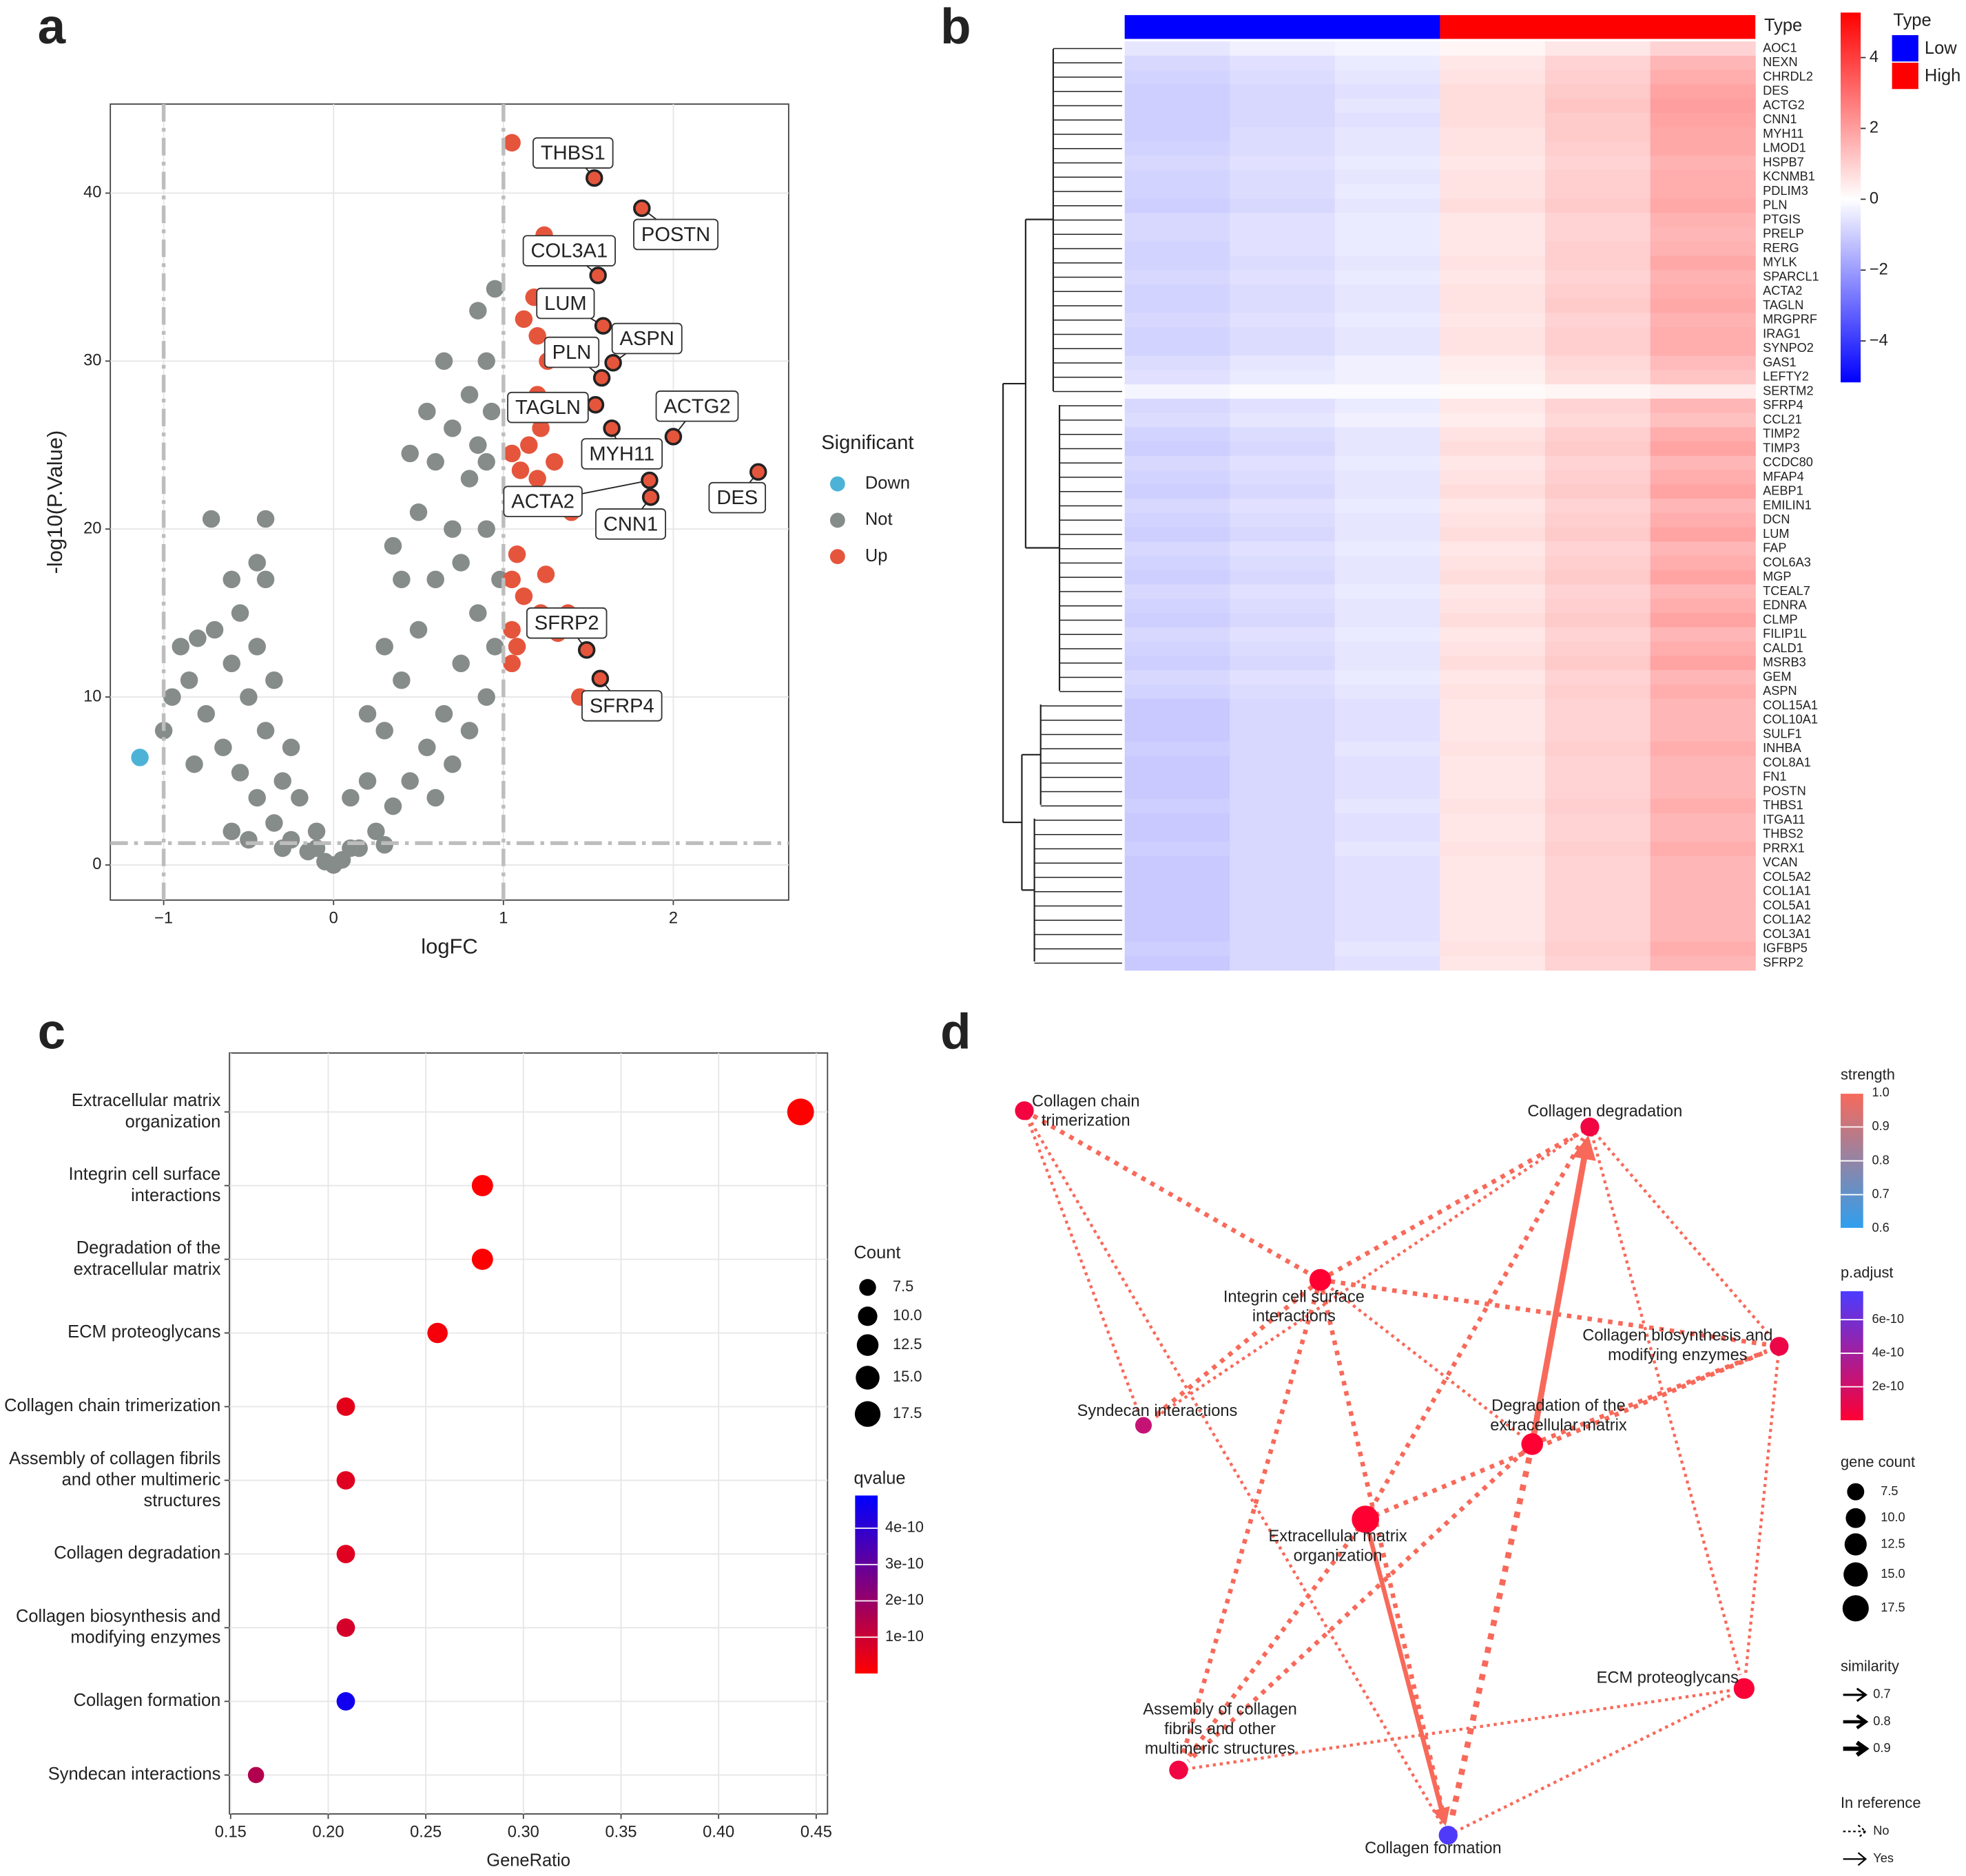 The height and width of the screenshot is (1876, 1966). Describe the element at coordinates (887, 482) in the screenshot. I see `legend-label: Down` at that location.